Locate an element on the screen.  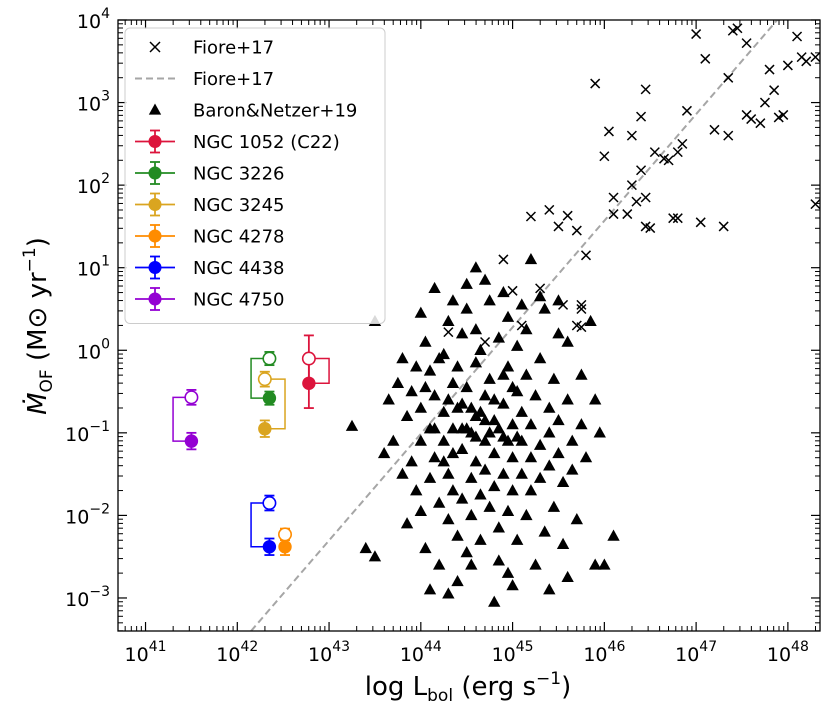
legend-label: NGC 1052 (C22) is located at coordinates (266, 142).